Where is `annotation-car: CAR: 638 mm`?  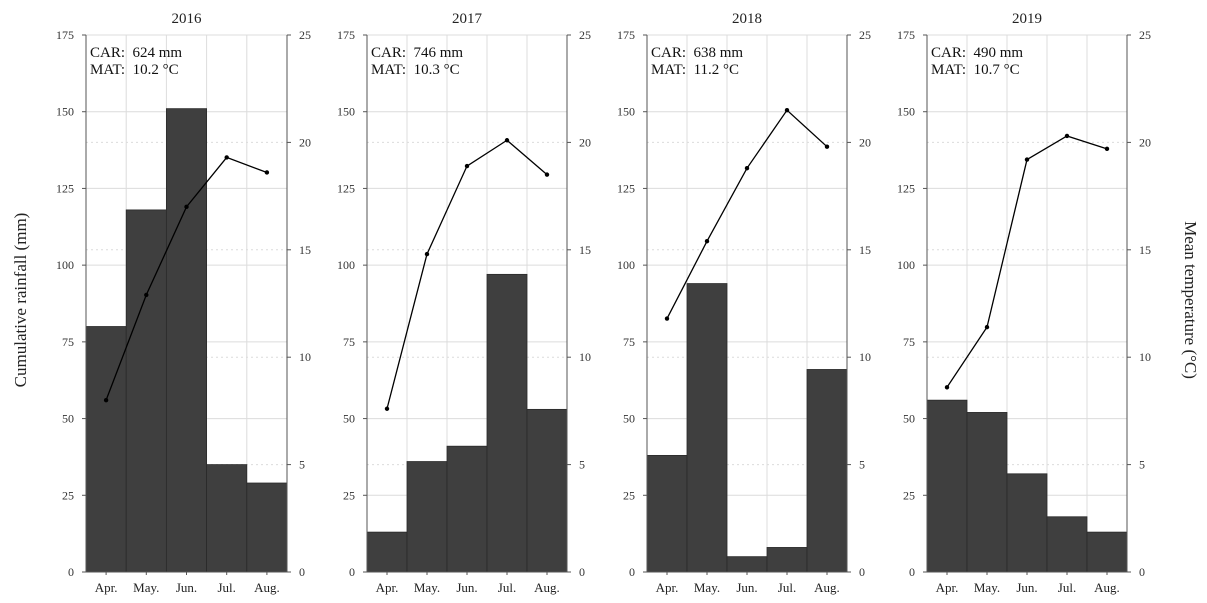 annotation-car: CAR: 638 mm is located at coordinates (697, 53).